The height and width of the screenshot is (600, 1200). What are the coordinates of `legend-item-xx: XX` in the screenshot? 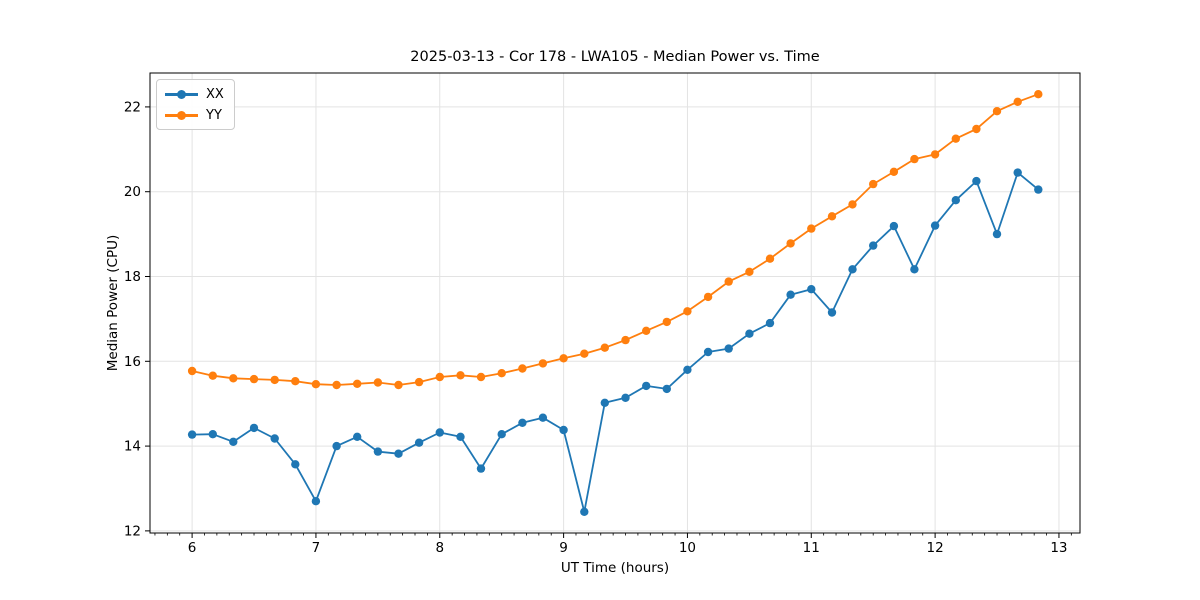 It's located at (194, 94).